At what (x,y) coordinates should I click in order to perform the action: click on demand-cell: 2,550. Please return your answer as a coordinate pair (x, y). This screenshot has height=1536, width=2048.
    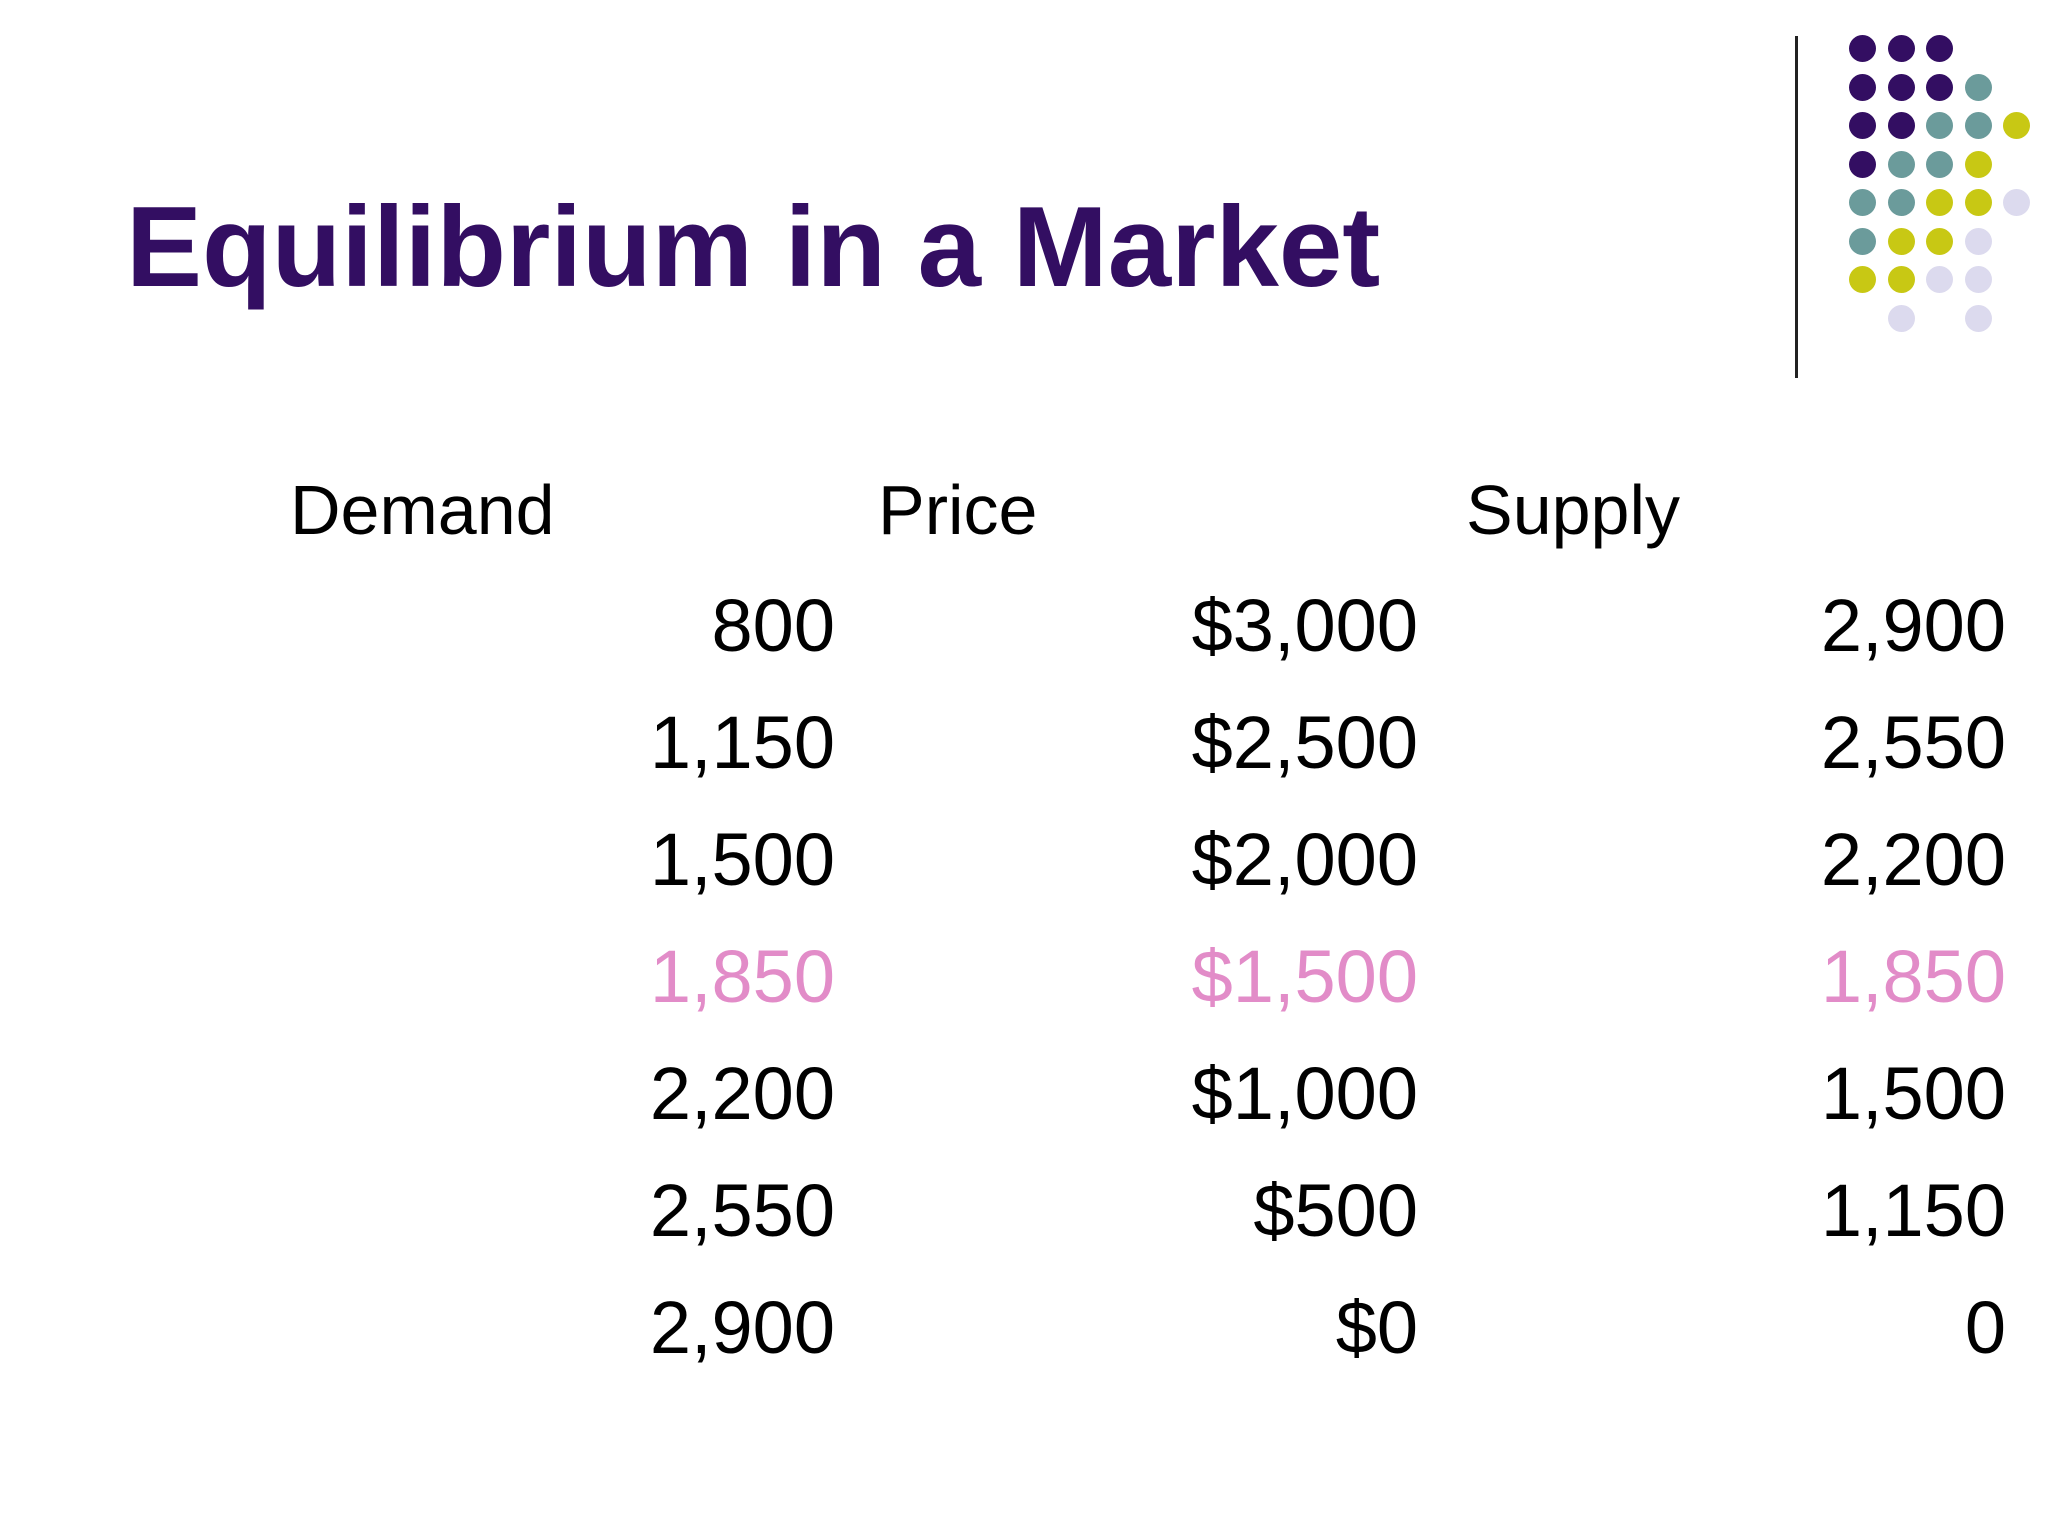
    Looking at the image, I should click on (742, 1210).